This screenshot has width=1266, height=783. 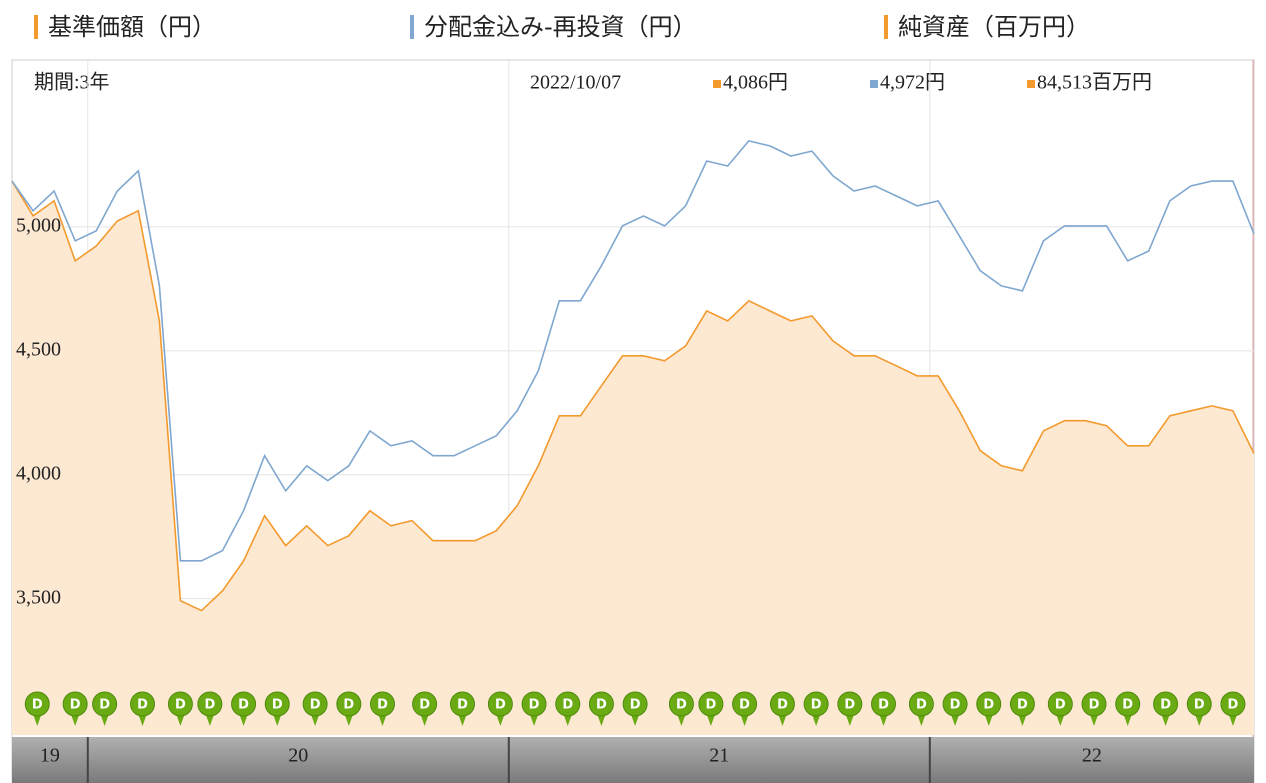 I want to click on legend-label: 純資産（百万円）, so click(x=994, y=27).